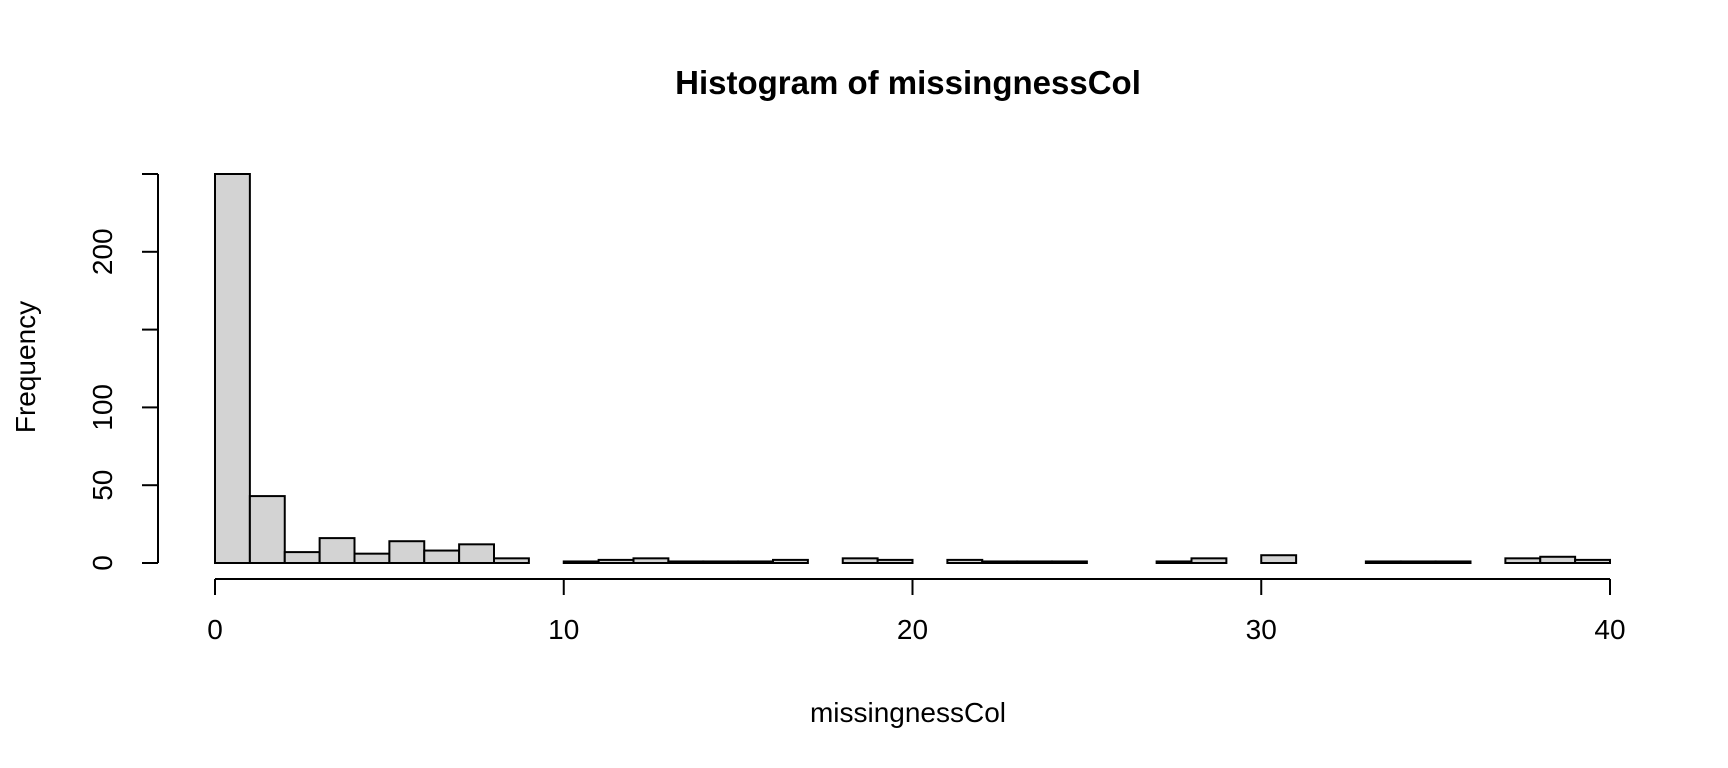 The image size is (1728, 768). Describe the element at coordinates (102, 407) in the screenshot. I see `y-tick-label: 100` at that location.